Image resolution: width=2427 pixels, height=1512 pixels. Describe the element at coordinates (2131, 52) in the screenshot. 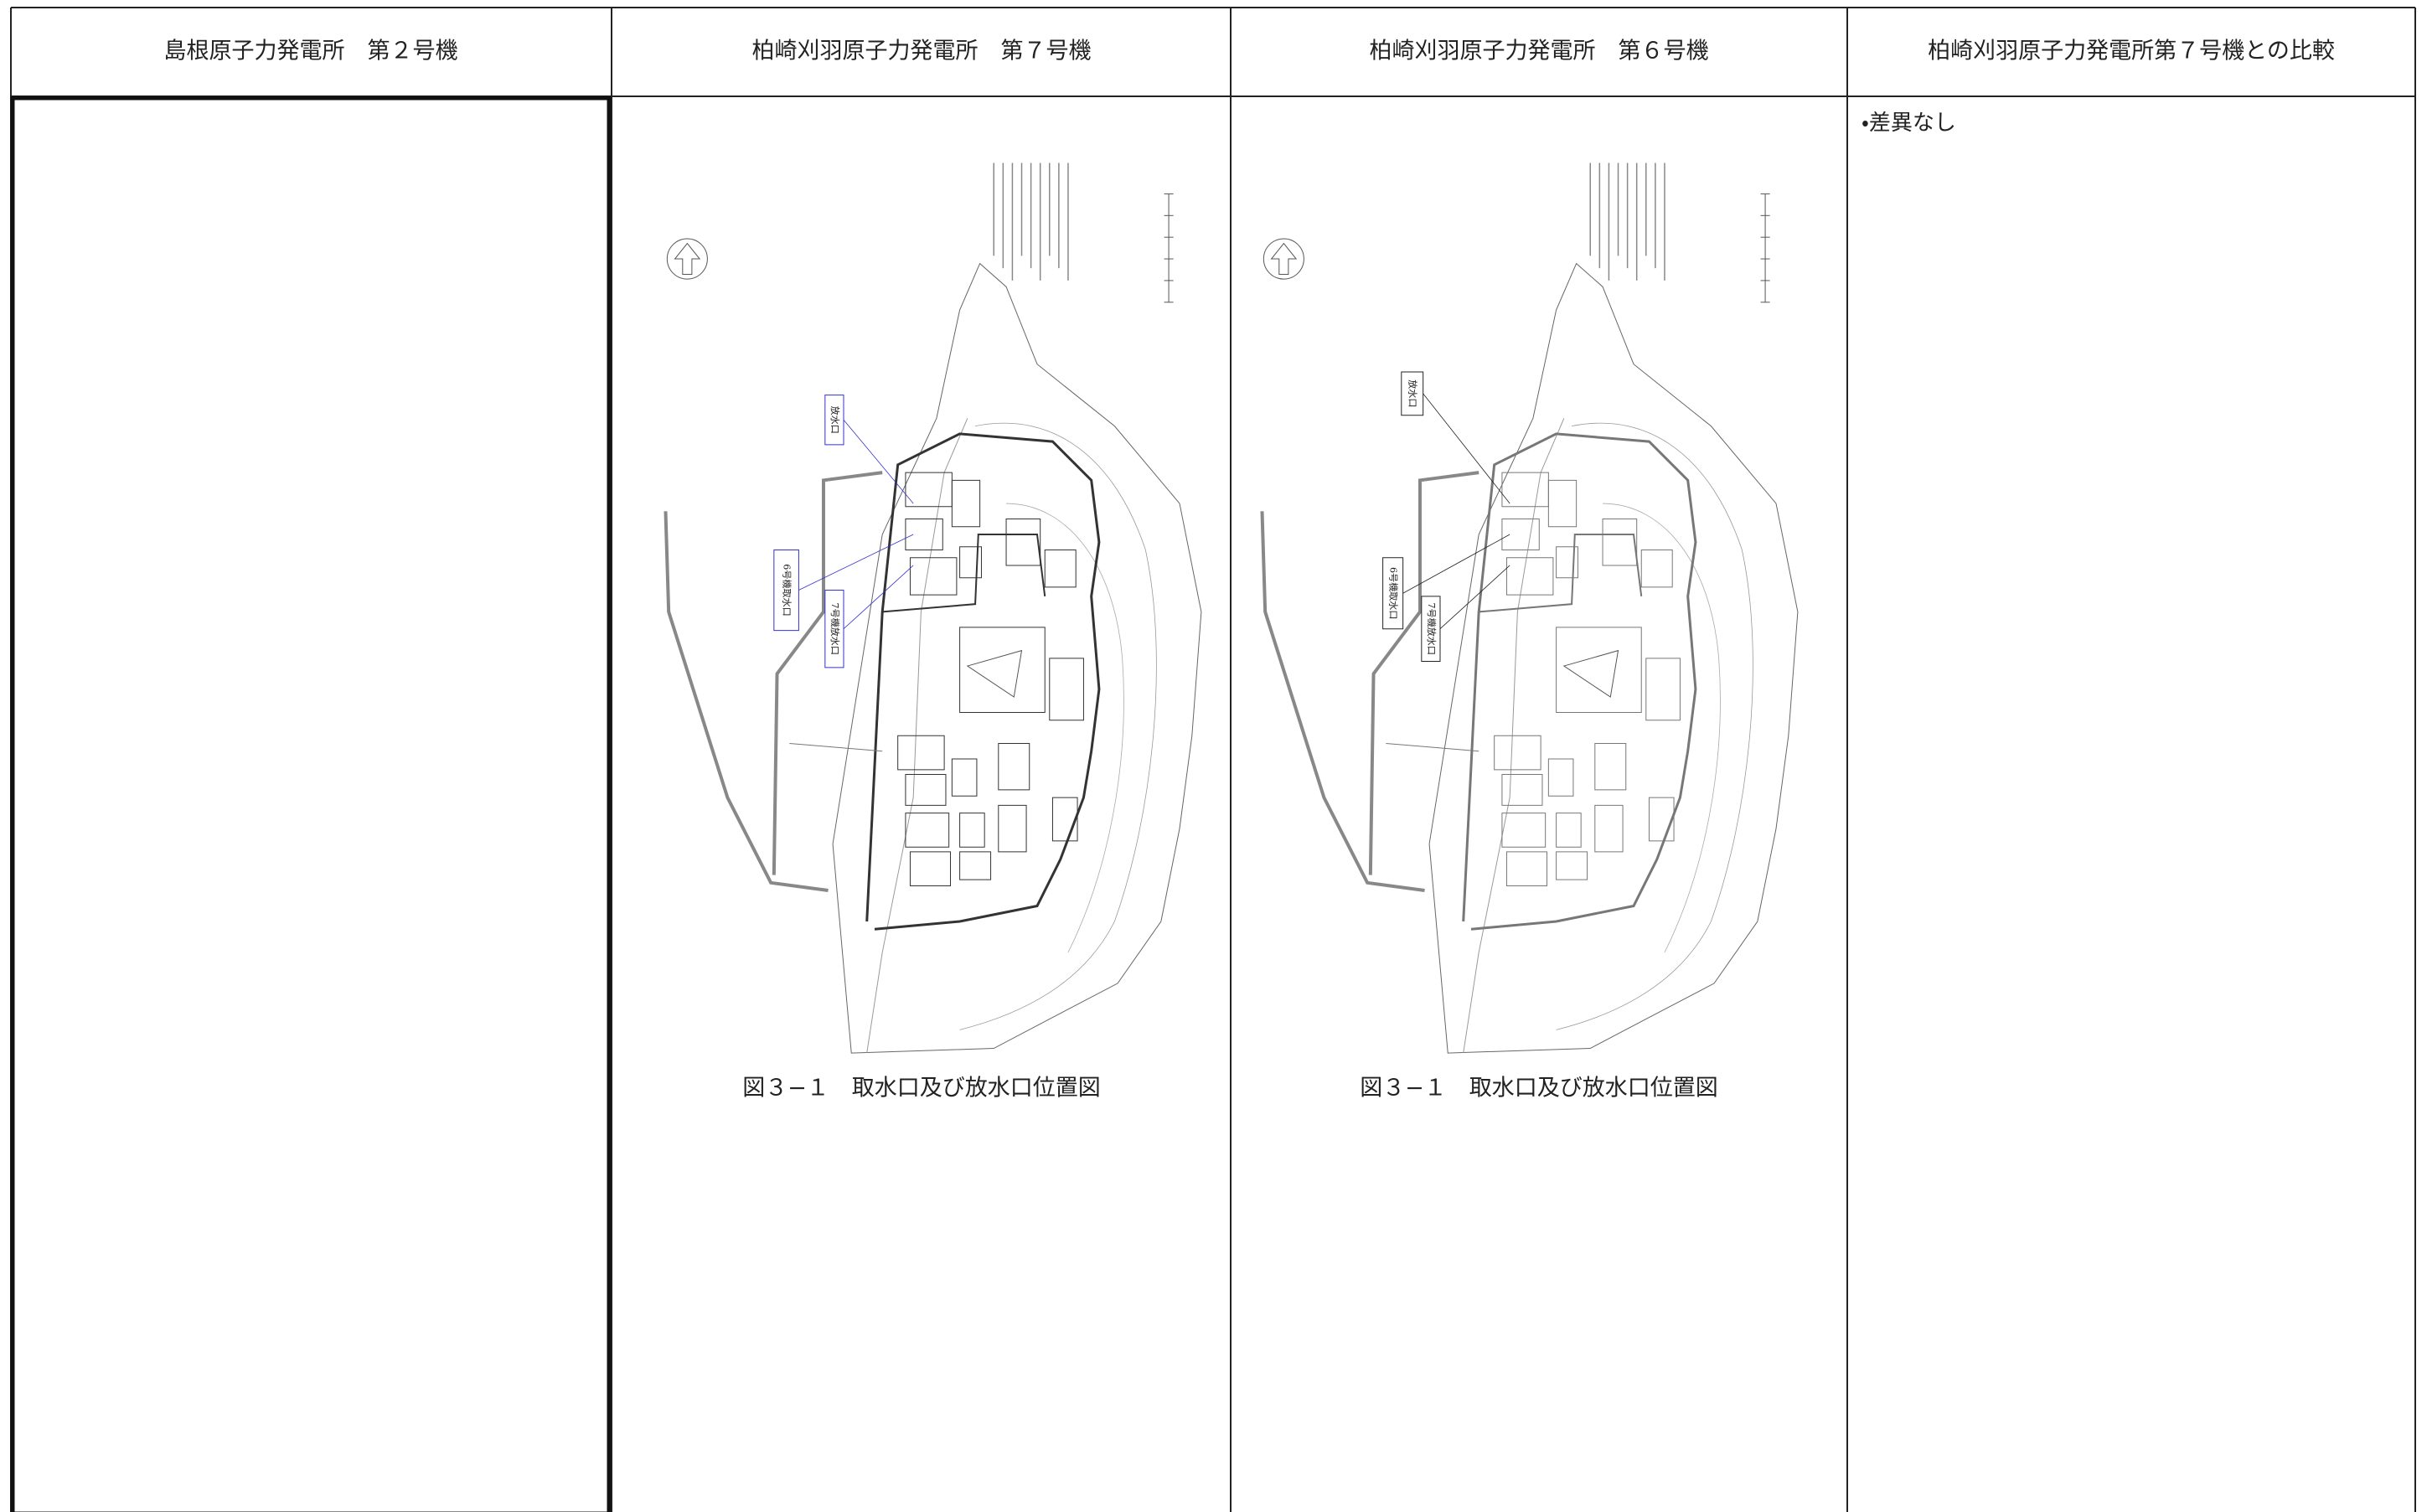

I see `column-header: 柏崎刈羽原子力発電所第７号機との比較` at that location.